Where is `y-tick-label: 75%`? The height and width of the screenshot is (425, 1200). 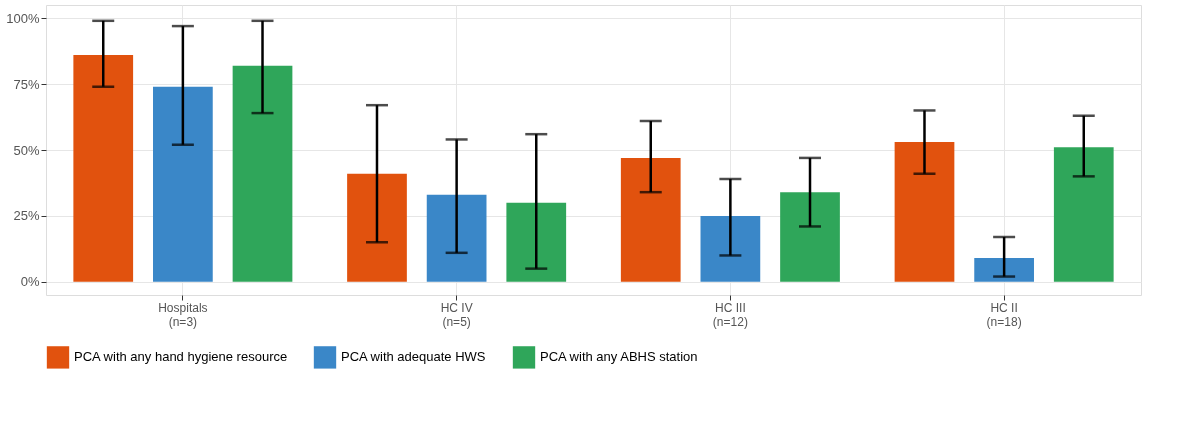 y-tick-label: 75% is located at coordinates (26, 84).